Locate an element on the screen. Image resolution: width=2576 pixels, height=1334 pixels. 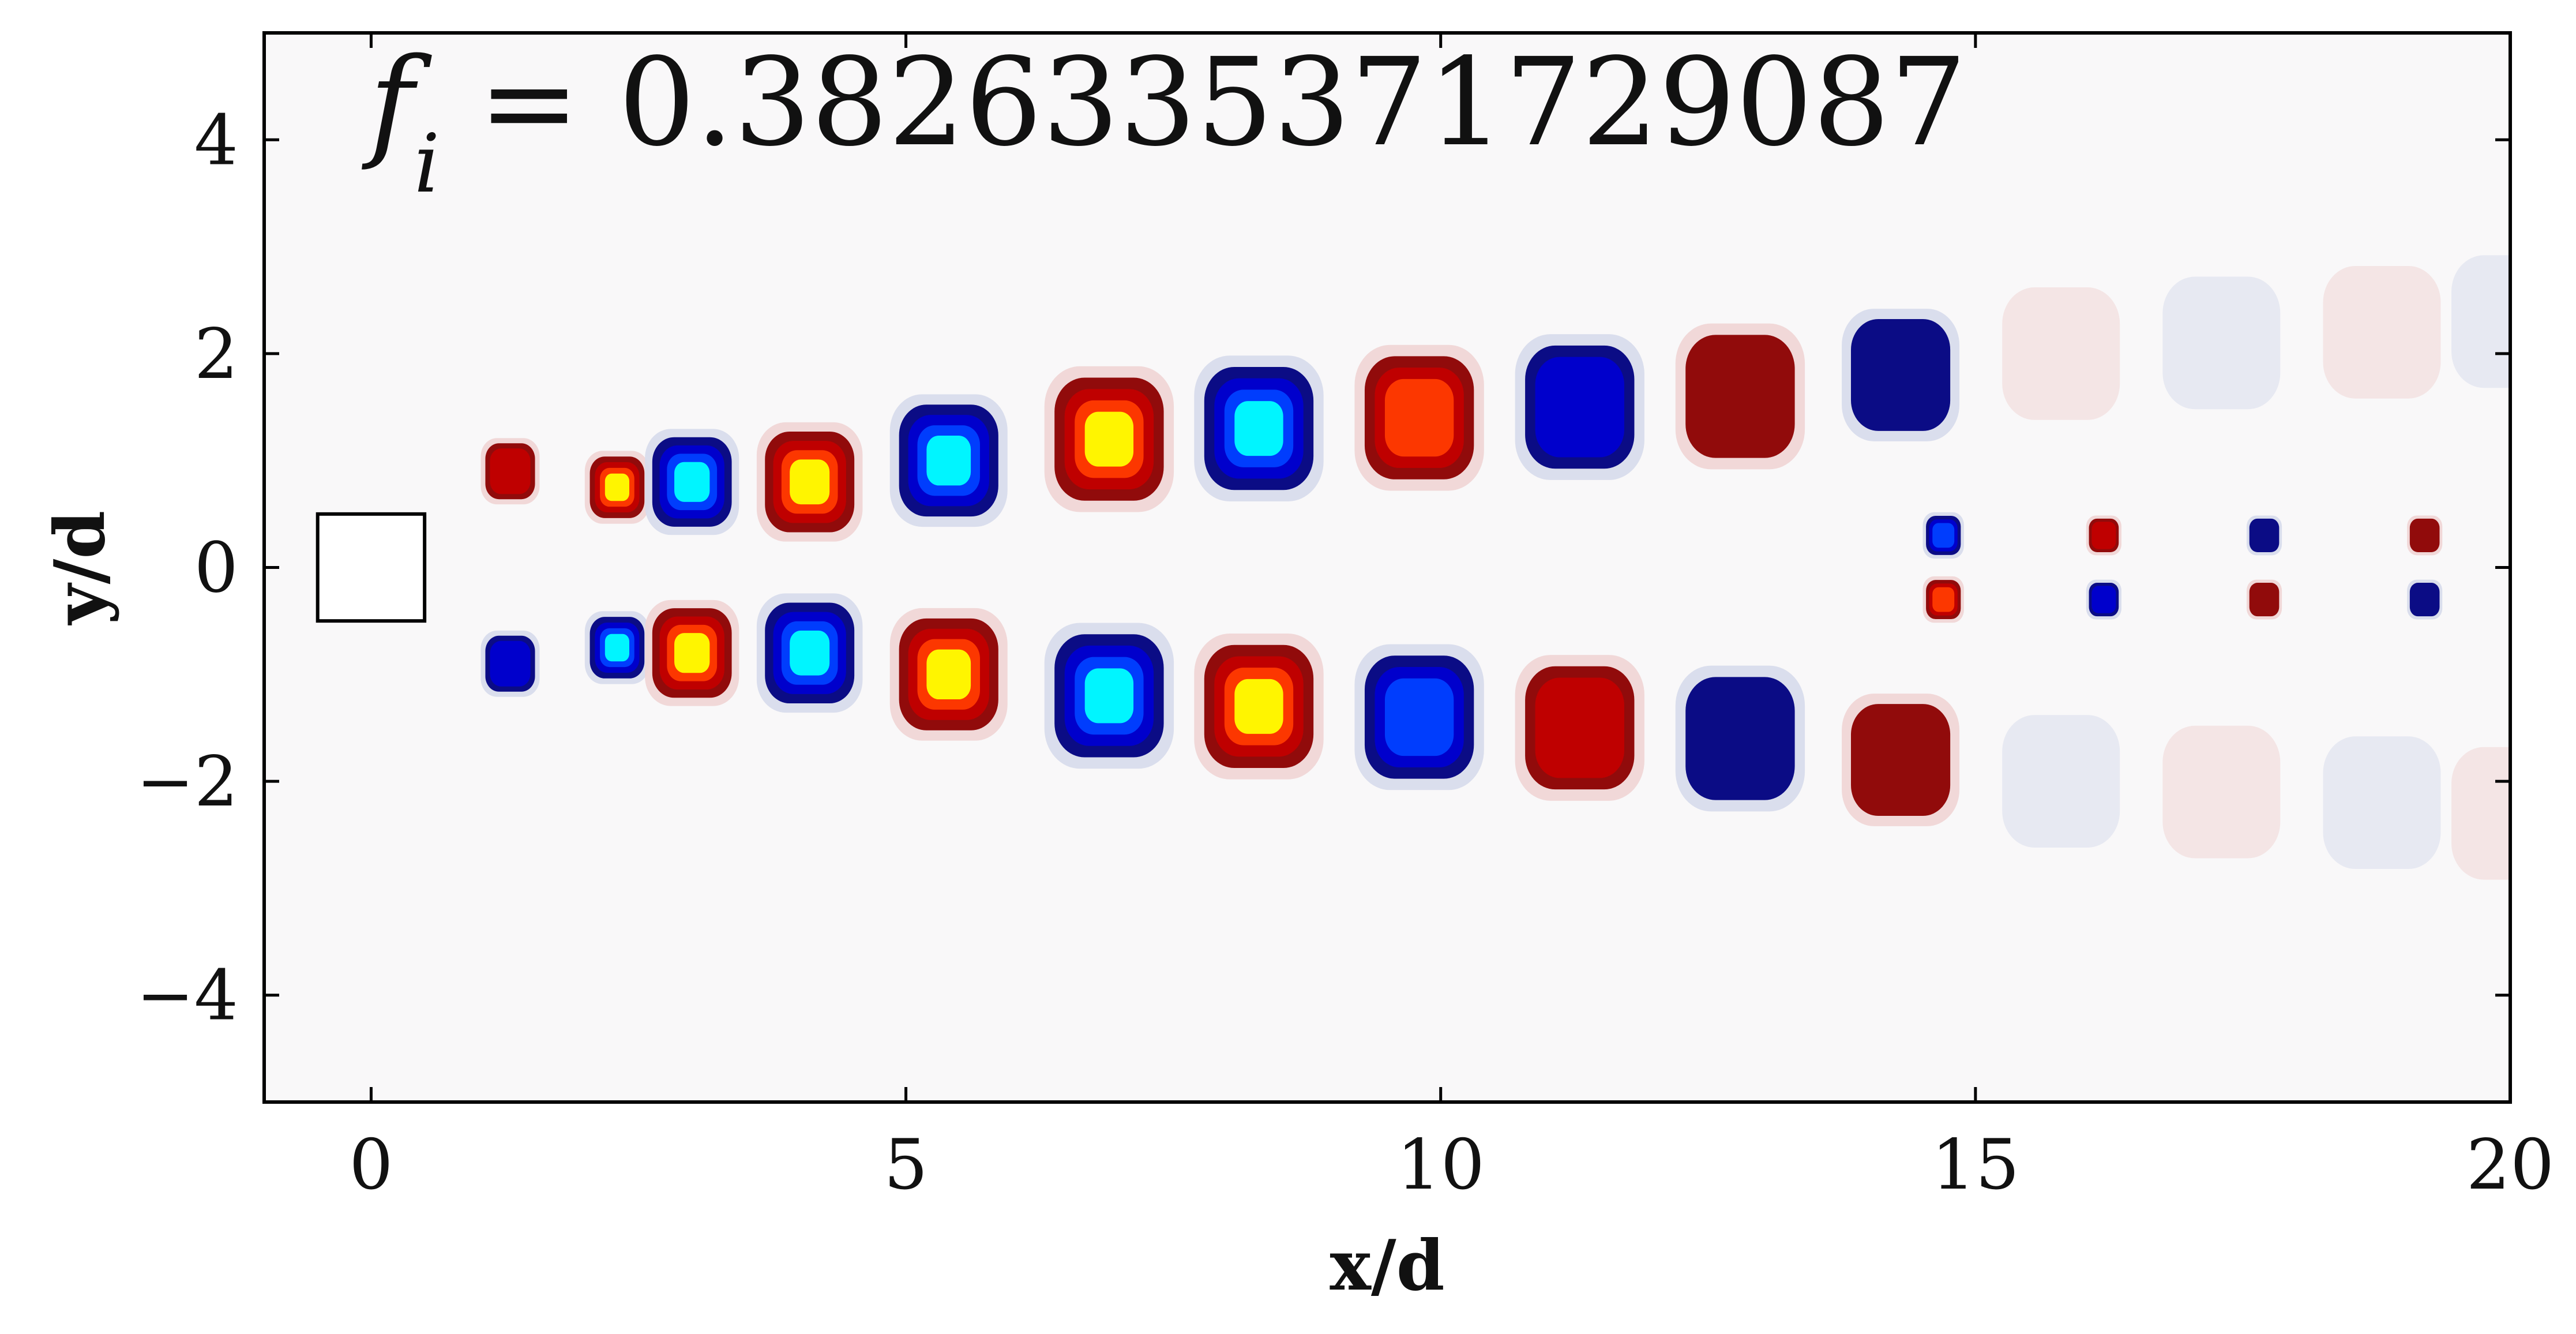
frequency-annotation: fi = 0.3826335371729087 is located at coordinates (1164, 121).